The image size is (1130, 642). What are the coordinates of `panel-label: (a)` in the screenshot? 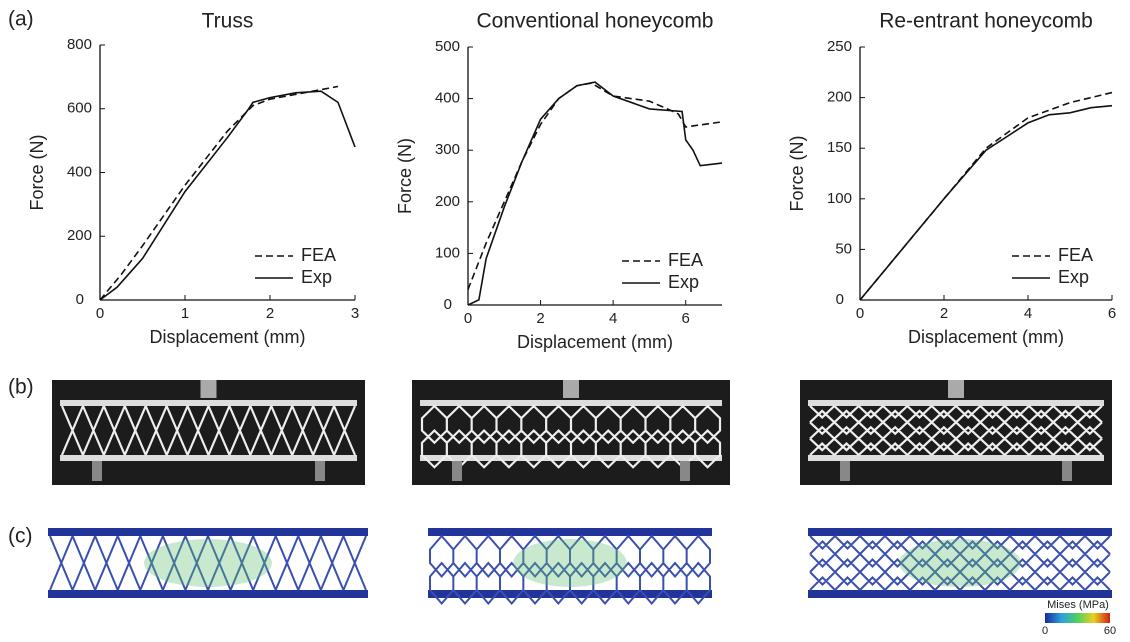 It's located at (21, 19).